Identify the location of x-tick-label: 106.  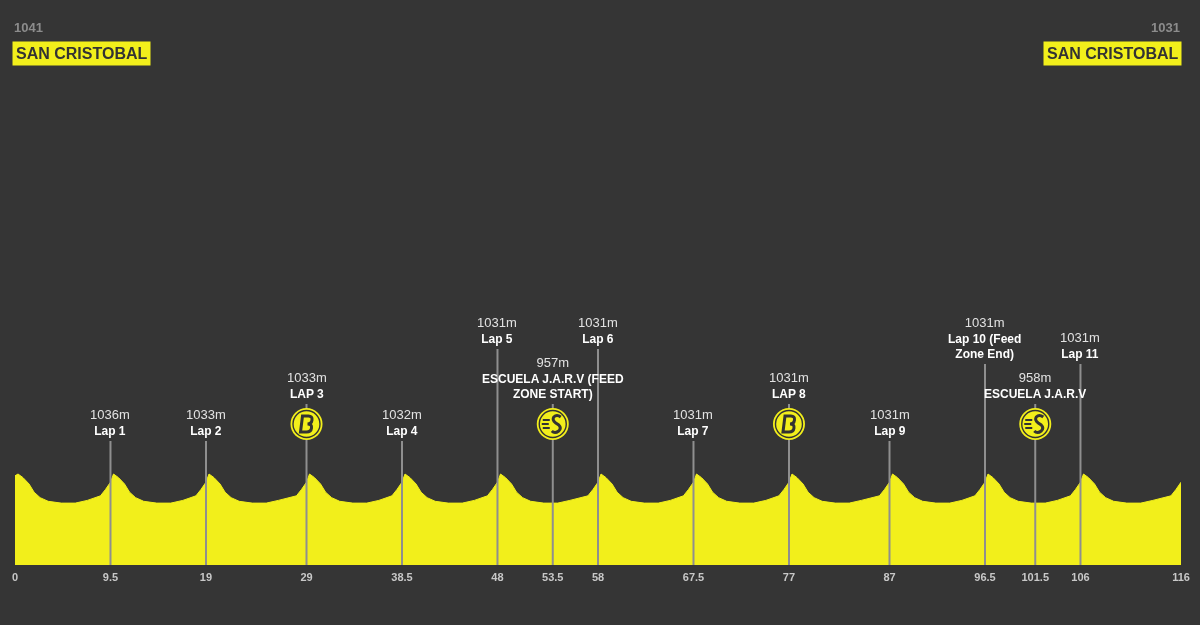
(1080, 577).